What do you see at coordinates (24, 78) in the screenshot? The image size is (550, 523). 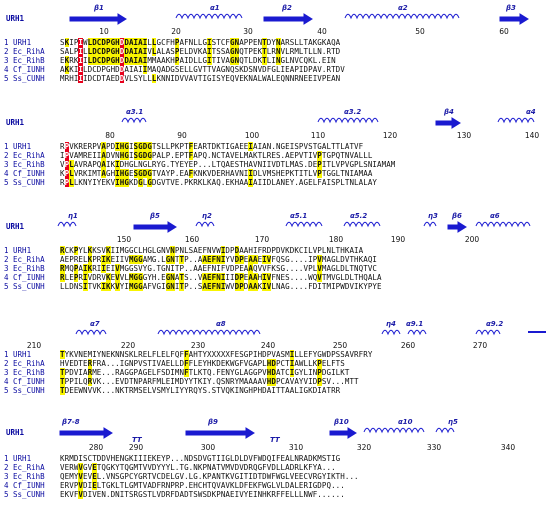 I see `sequence-row-label: 5 Ss_CUNH` at bounding box center [24, 78].